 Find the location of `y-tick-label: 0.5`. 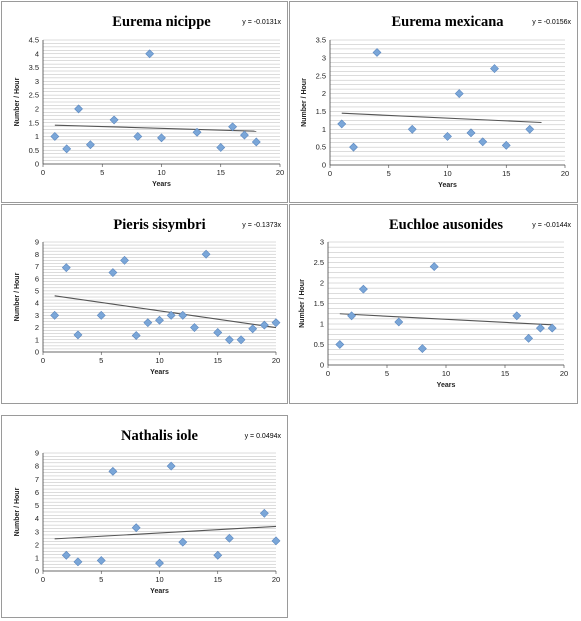

y-tick-label: 0.5 is located at coordinates (321, 147).